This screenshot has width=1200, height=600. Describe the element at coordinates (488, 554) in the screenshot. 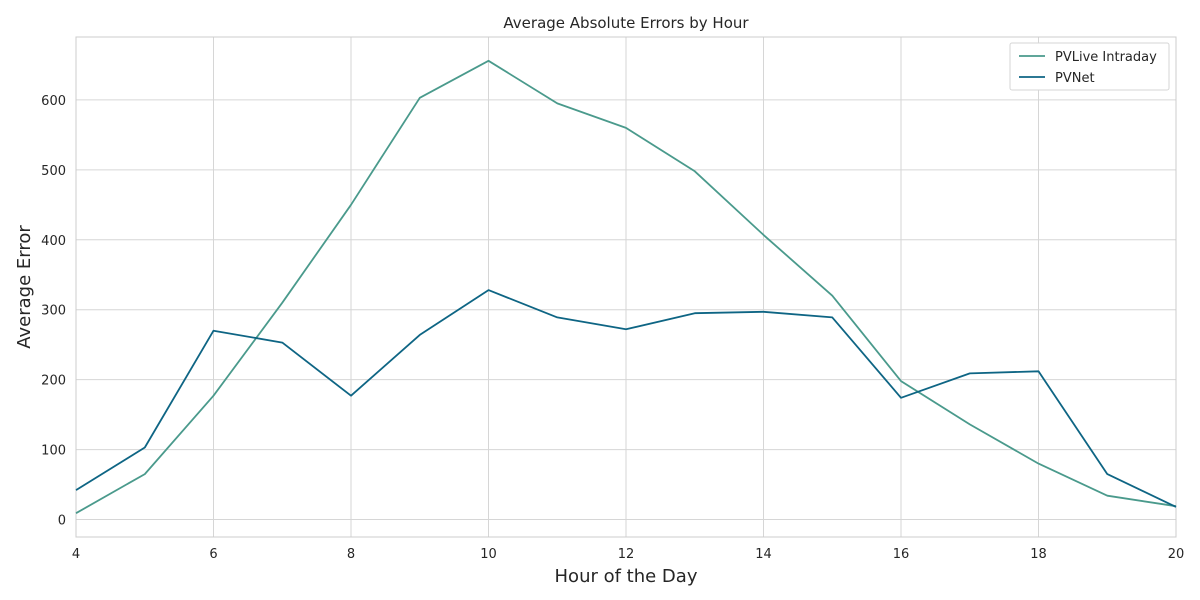

I see `x-tick-label: 10` at that location.